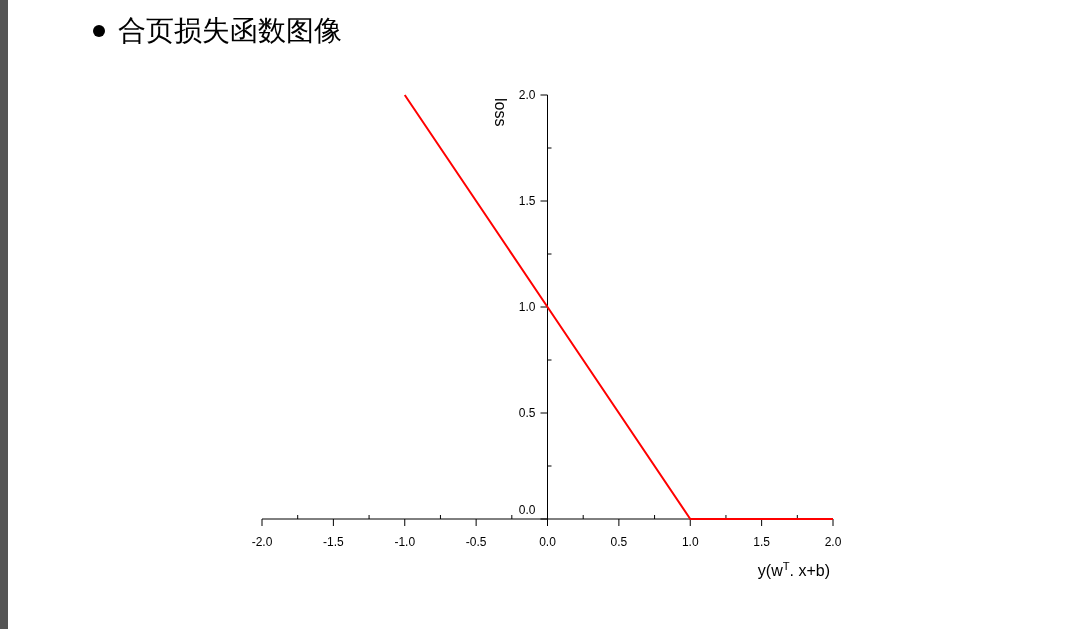  Describe the element at coordinates (500, 112) in the screenshot. I see `y-axis-title: loss` at that location.